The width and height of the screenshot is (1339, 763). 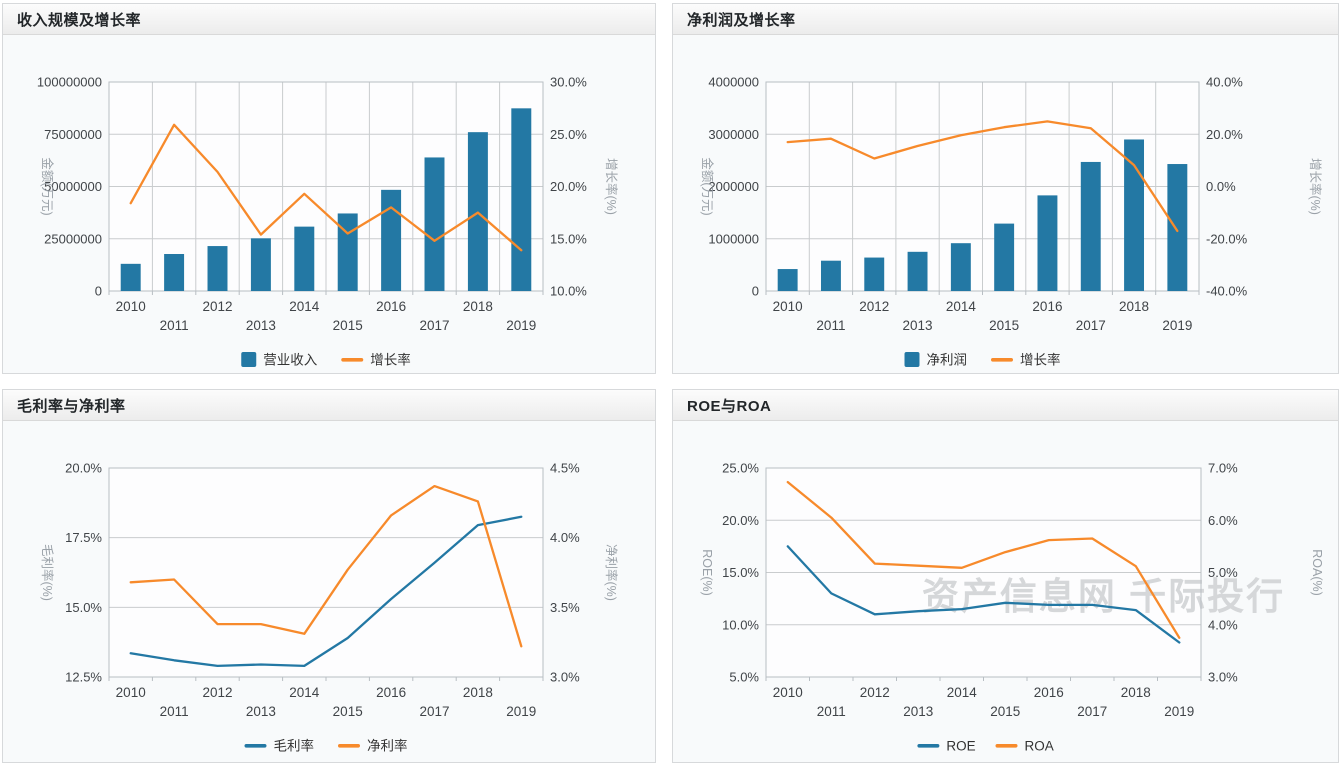 What do you see at coordinates (387, 746) in the screenshot?
I see `legend-label: 净利率` at bounding box center [387, 746].